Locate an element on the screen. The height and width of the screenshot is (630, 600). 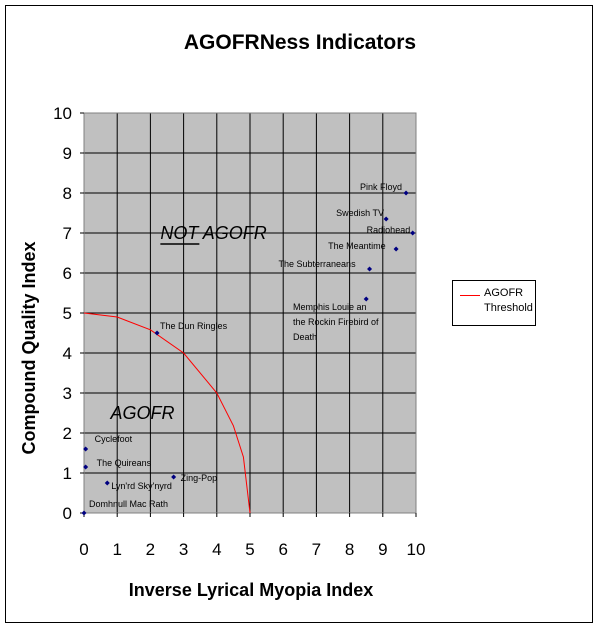
threshold-series is located at coordinates (167, 413).